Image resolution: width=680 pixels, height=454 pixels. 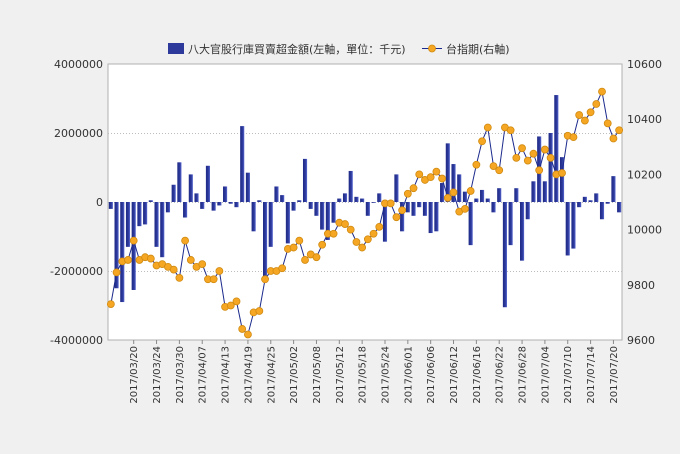 I want to click on right-tick-label-0: 10600, so click(x=644, y=64).